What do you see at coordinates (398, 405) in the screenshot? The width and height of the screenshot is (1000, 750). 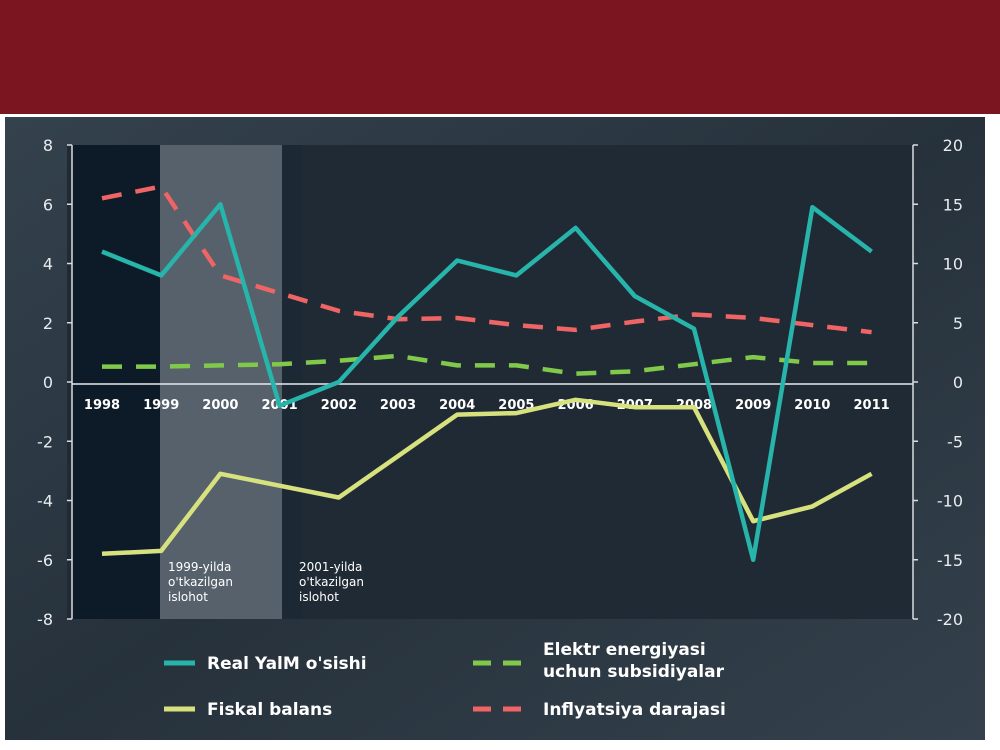 I see `x-tick-label: 2003` at bounding box center [398, 405].